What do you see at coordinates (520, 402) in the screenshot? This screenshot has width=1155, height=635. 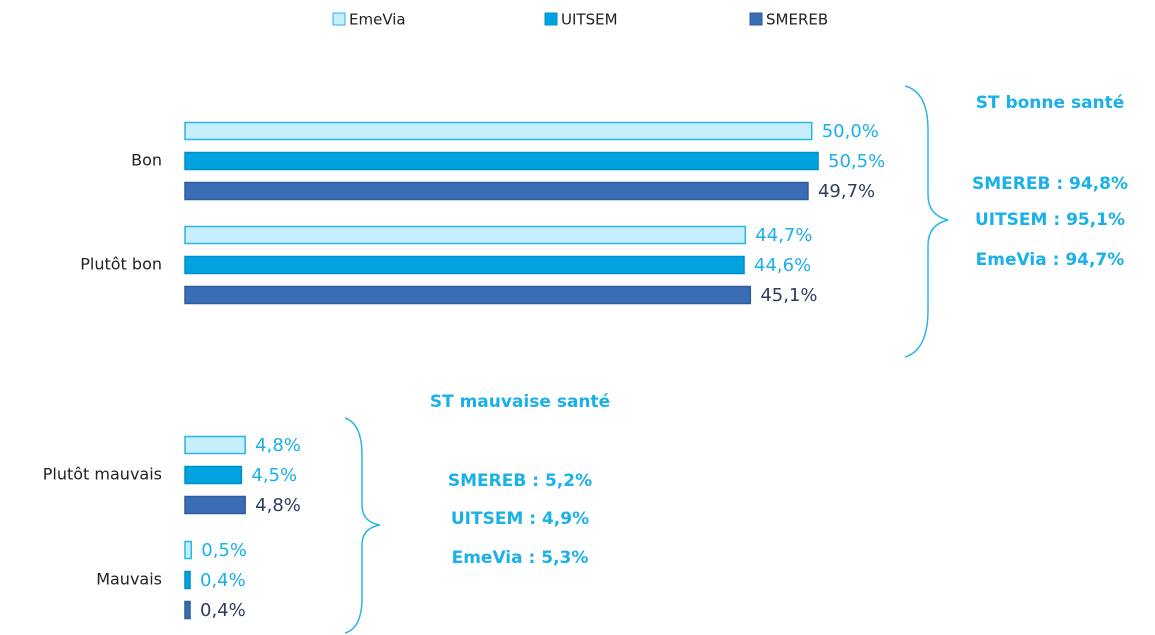 I see `annotation-title: ST mauvaise santé` at bounding box center [520, 402].